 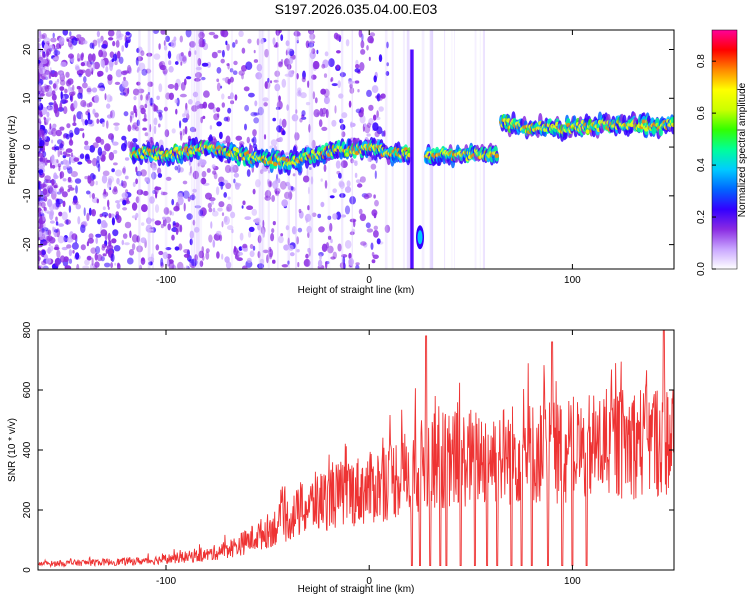 What do you see at coordinates (701, 217) in the screenshot?
I see `colorbar-tick-label: 0.2` at bounding box center [701, 217].